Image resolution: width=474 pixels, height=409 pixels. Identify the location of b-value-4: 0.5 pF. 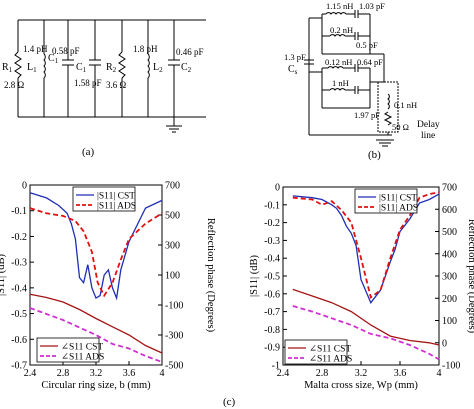
(367, 45).